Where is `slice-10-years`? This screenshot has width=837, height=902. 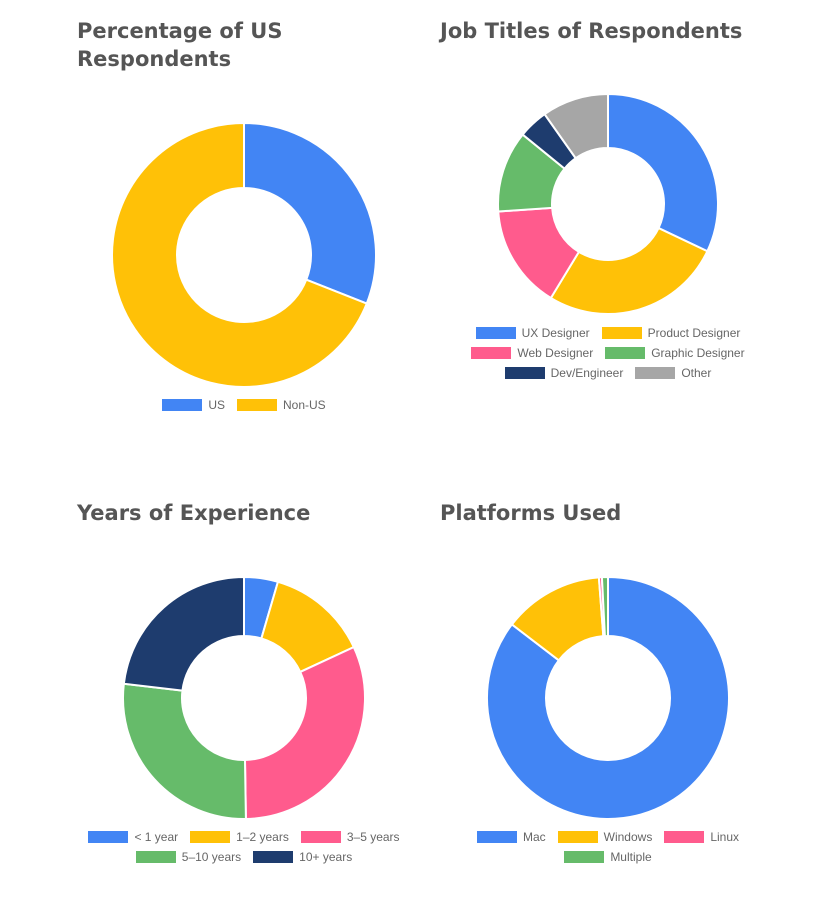
slice-10-years is located at coordinates (183, 633).